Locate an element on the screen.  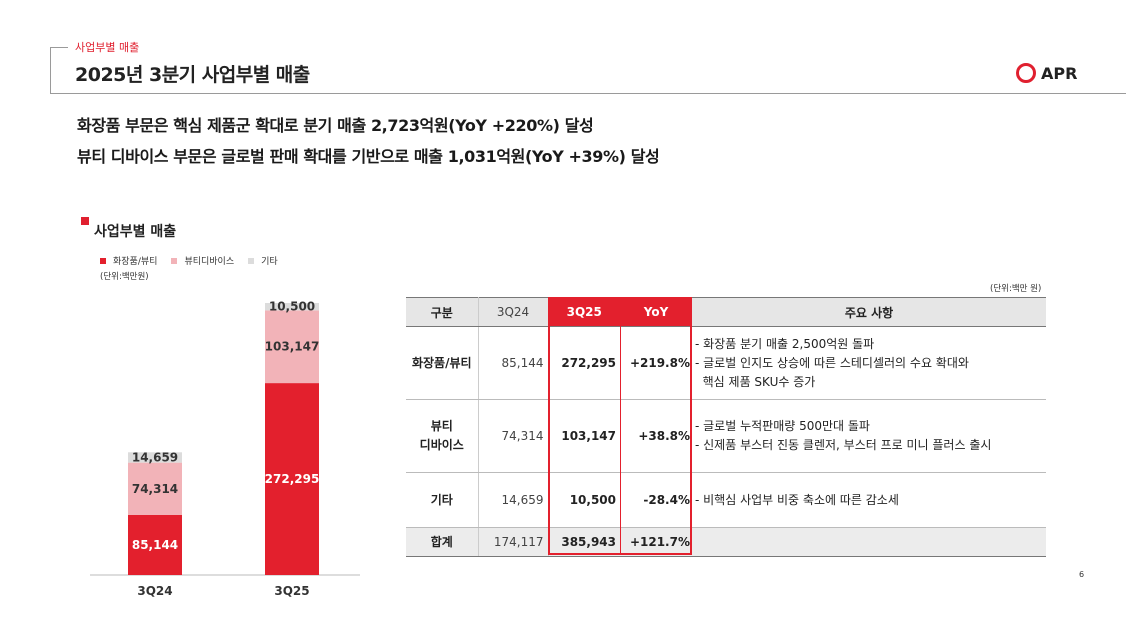
table-header-3q24: 3Q24 is located at coordinates (513, 312).